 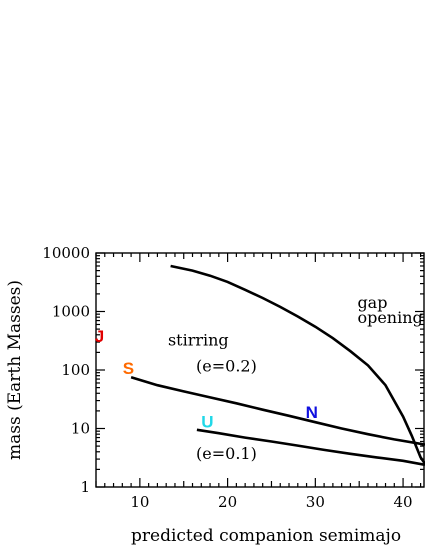 What do you see at coordinates (226, 453) in the screenshot?
I see `annotation-label: (e=0.1)` at bounding box center [226, 453].